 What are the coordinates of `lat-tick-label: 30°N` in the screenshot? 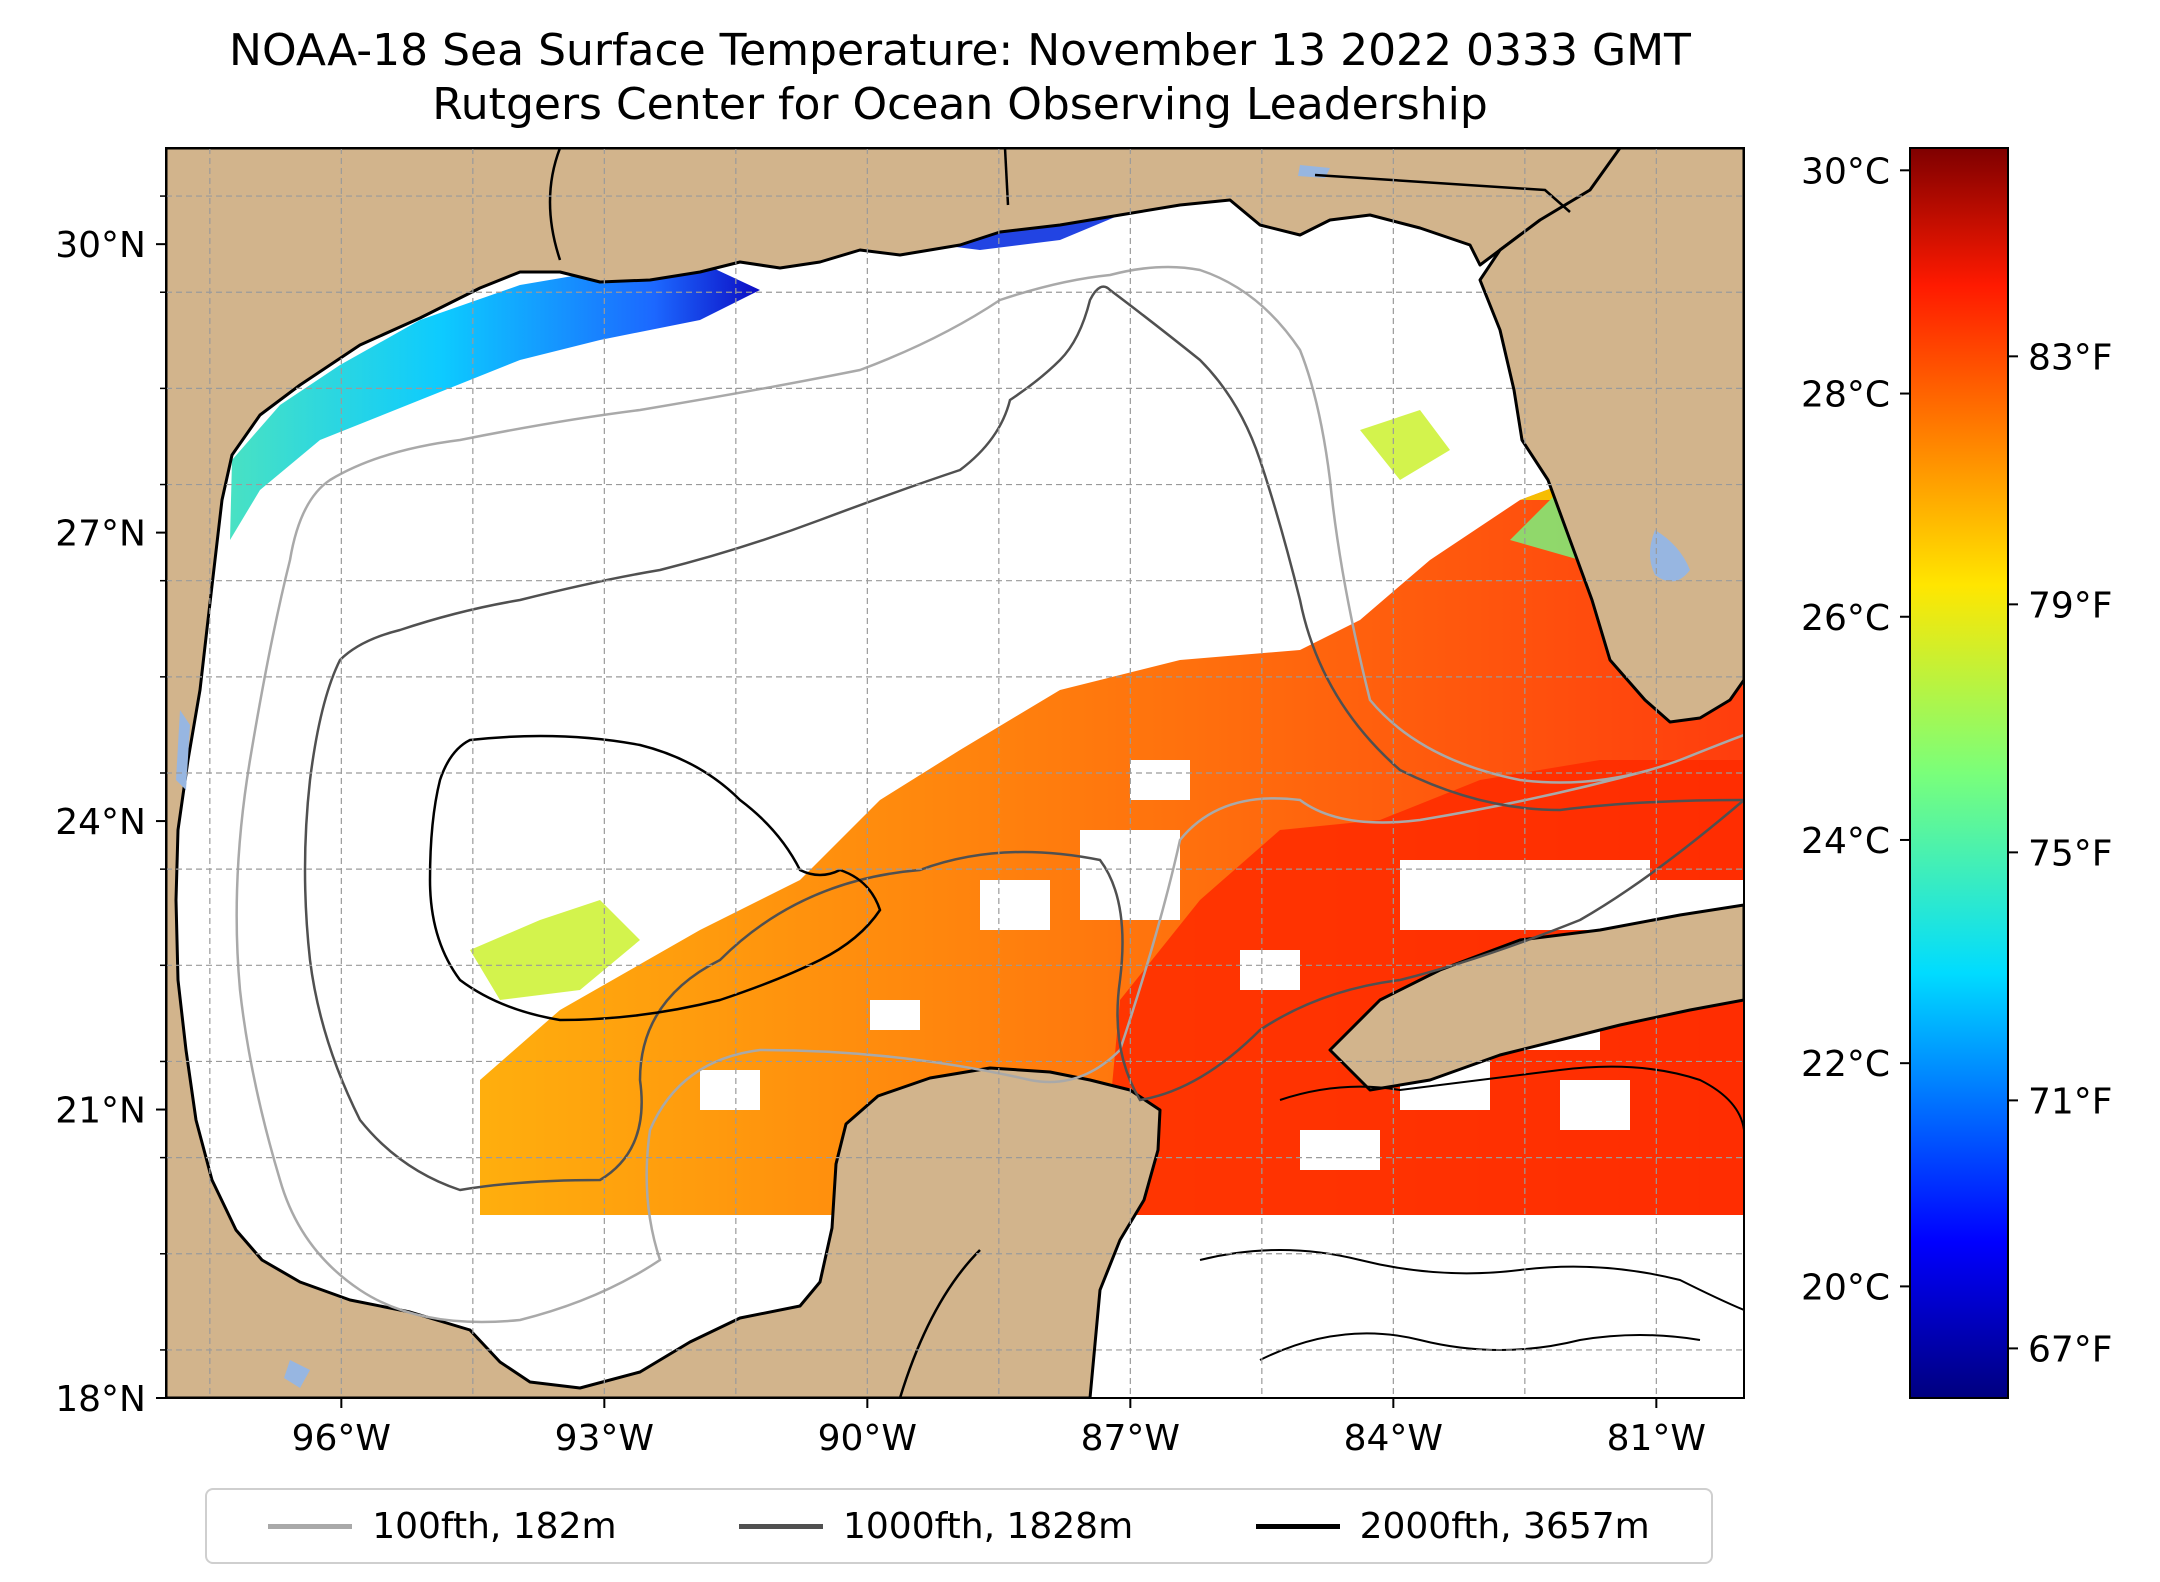 It's located at (100, 245).